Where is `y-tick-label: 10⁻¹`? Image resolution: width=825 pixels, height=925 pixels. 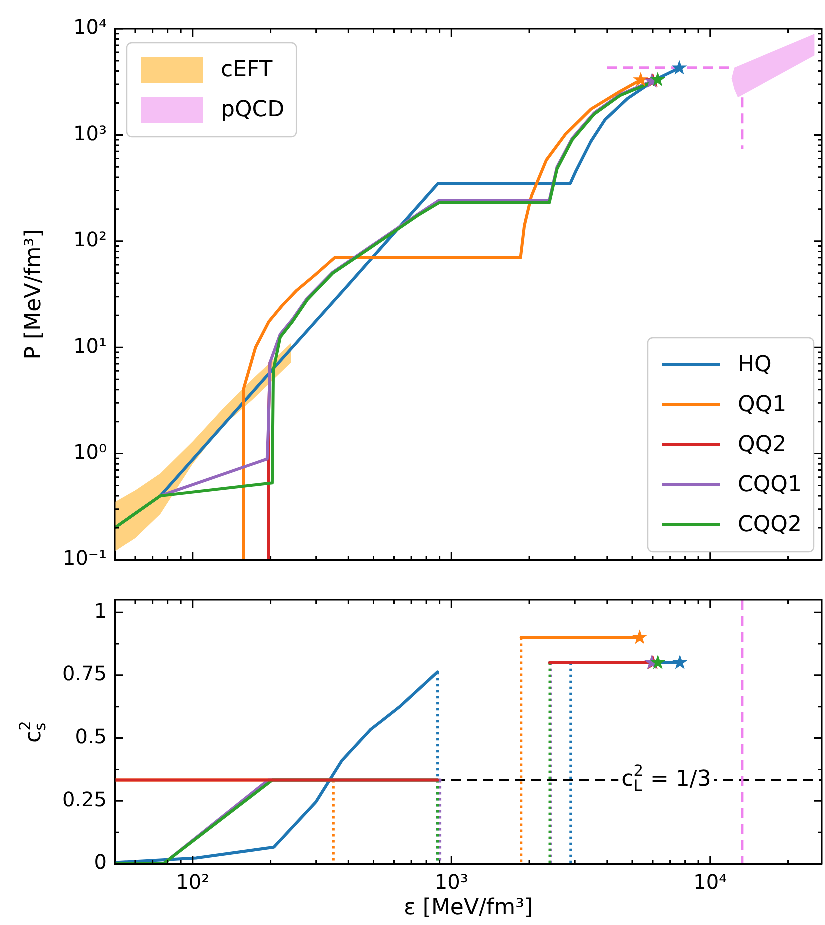
y-tick-label: 10⁻¹ is located at coordinates (84, 558).